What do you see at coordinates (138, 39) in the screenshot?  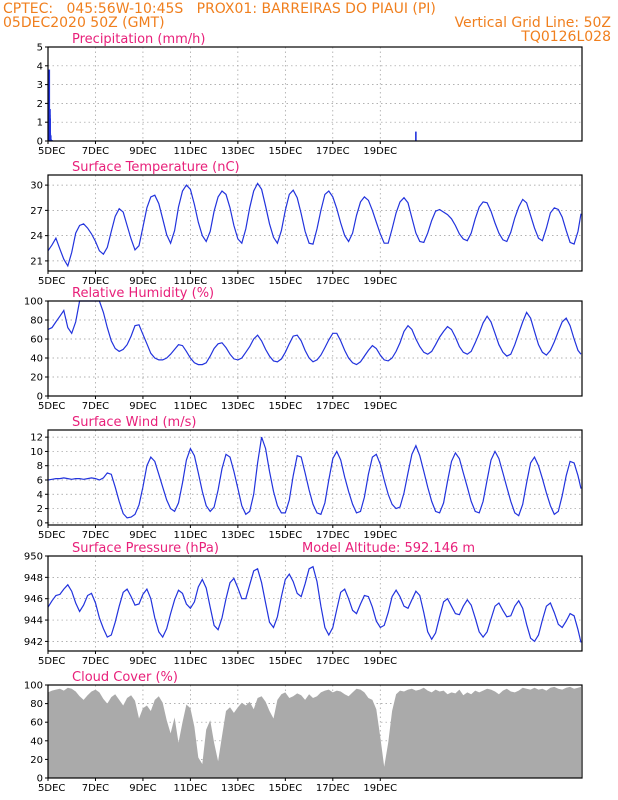 I see `precip-title: Precipitation (mm/h)` at bounding box center [138, 39].